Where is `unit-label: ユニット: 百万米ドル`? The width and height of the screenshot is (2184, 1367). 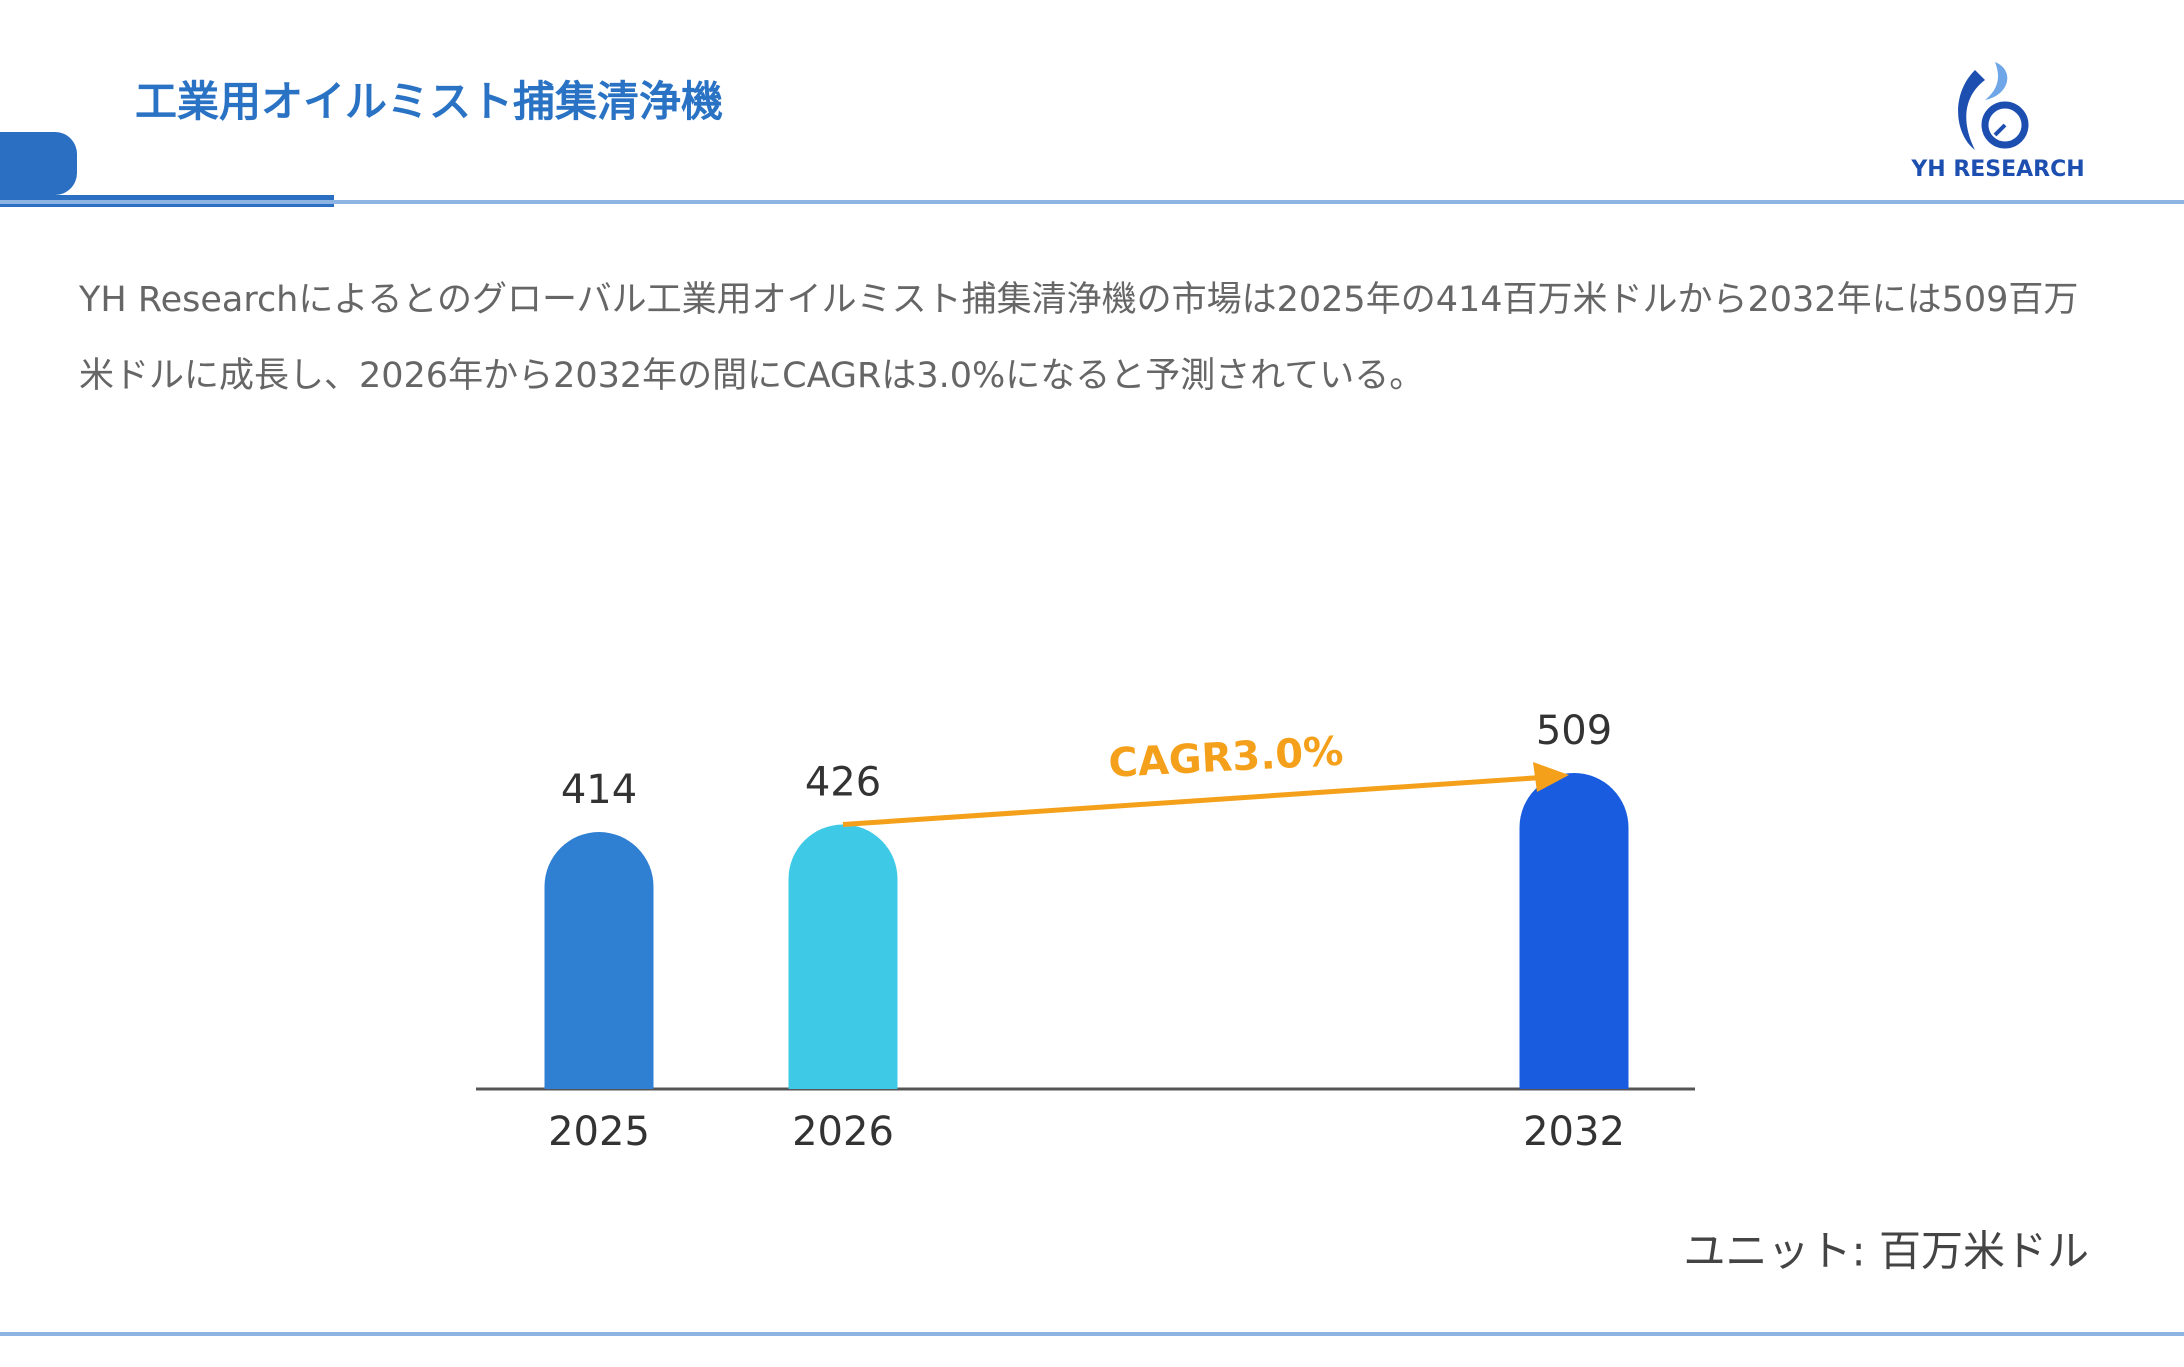 unit-label: ユニット: 百万米ドル is located at coordinates (1886, 1251).